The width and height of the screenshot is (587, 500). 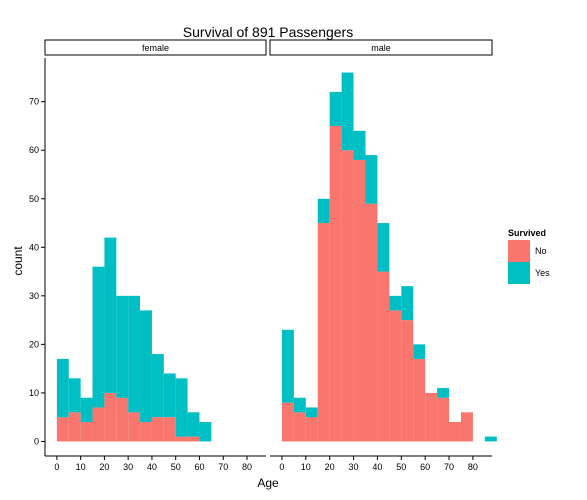 I want to click on legend-swatch-no, so click(x=519, y=251).